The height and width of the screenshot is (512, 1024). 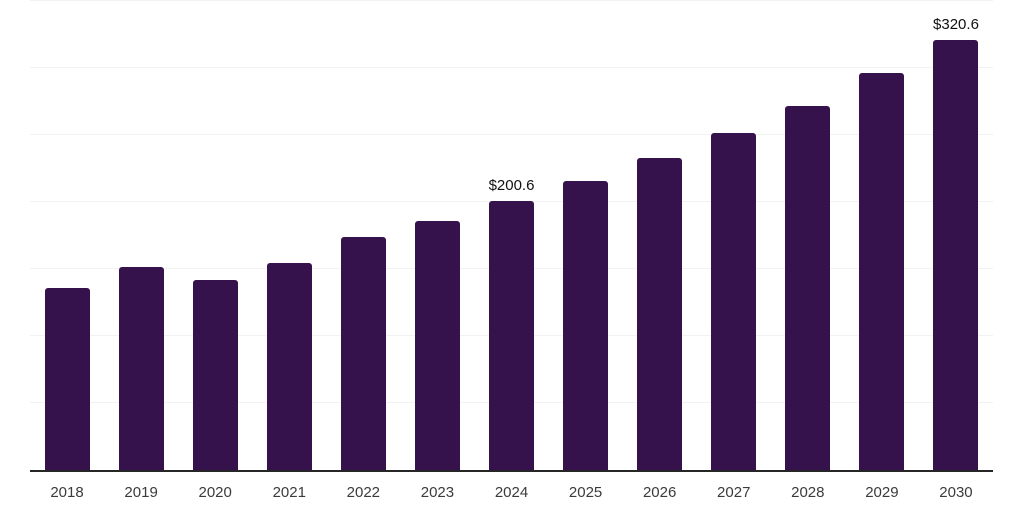 I want to click on bar-slot-2026, so click(x=660, y=235).